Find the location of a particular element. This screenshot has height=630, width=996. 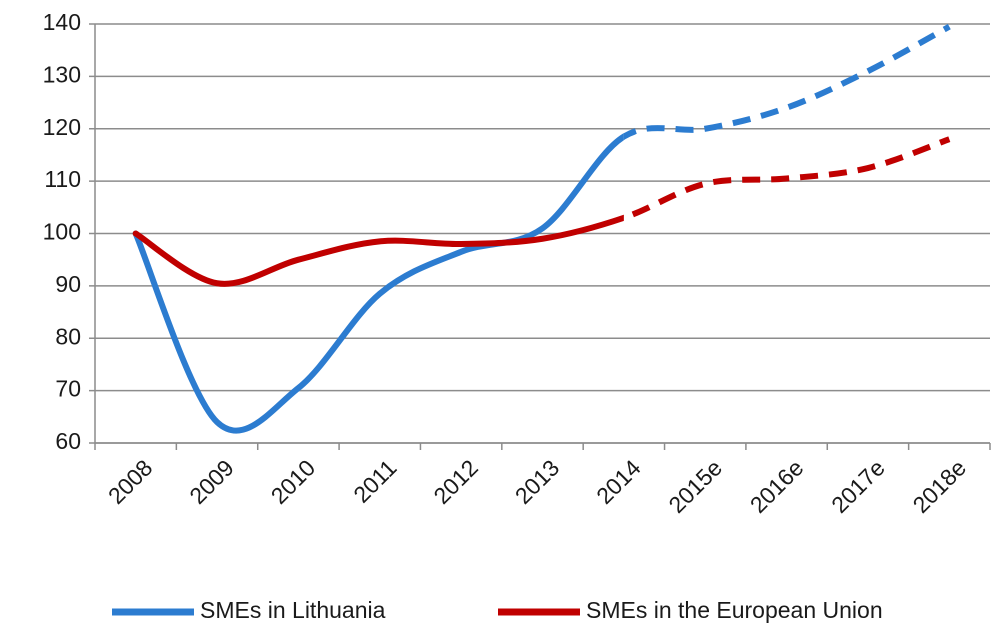

x-tick-label: 2016e is located at coordinates (777, 486).